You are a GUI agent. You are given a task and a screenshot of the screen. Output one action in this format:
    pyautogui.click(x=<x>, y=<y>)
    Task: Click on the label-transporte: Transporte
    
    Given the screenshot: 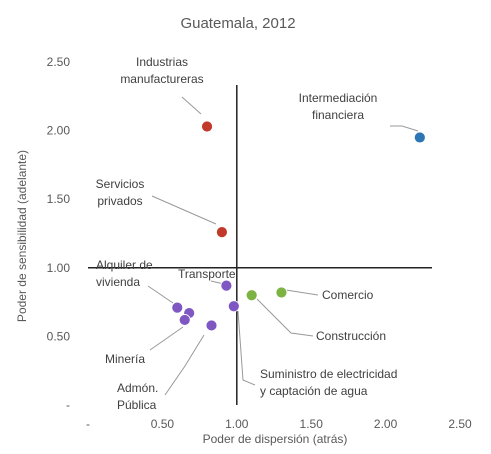 What is the action you would take?
    pyautogui.click(x=207, y=274)
    